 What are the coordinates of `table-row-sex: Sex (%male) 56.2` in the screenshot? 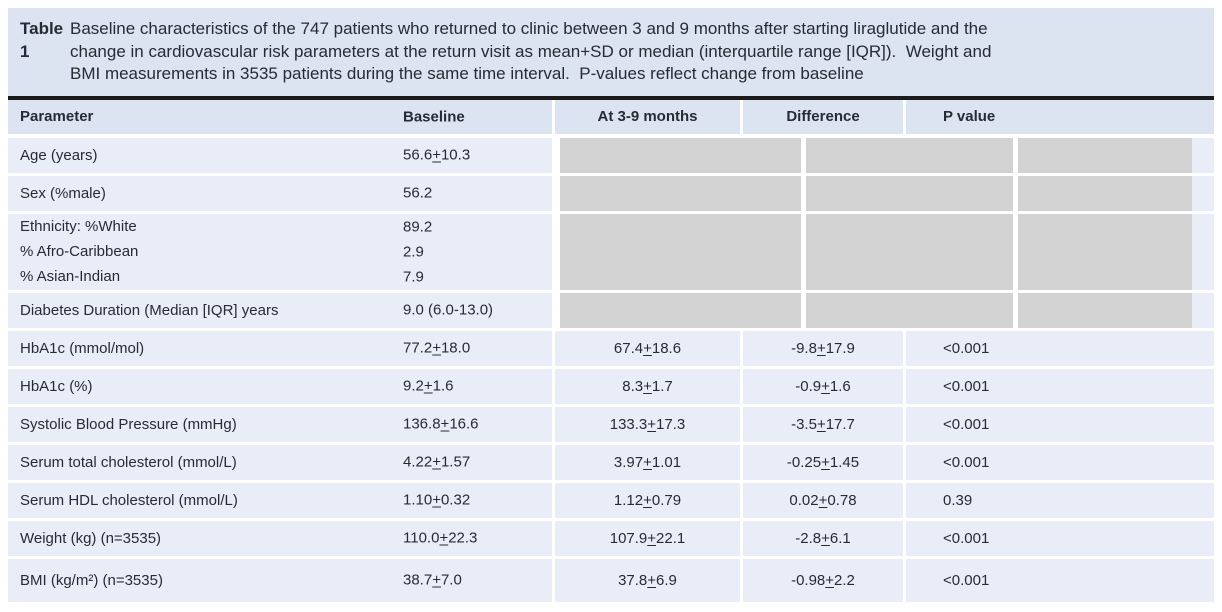 It's located at (611, 193).